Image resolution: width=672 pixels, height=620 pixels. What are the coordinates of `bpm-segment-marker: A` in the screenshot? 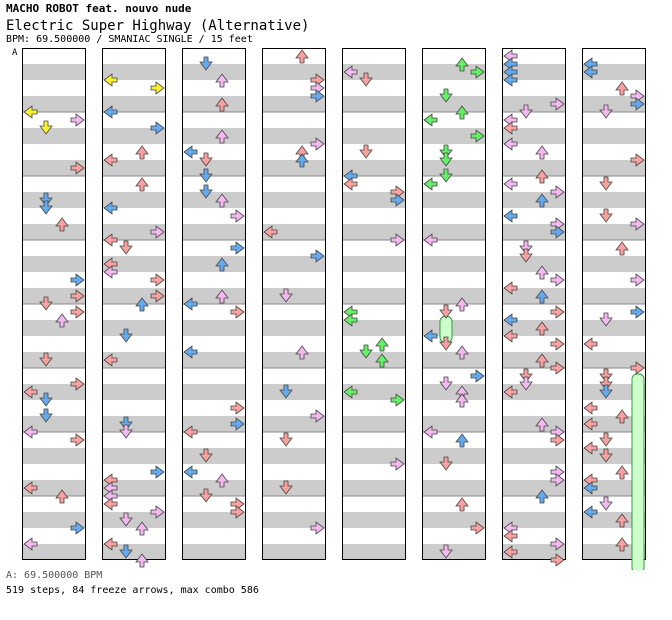 It's located at (15, 53).